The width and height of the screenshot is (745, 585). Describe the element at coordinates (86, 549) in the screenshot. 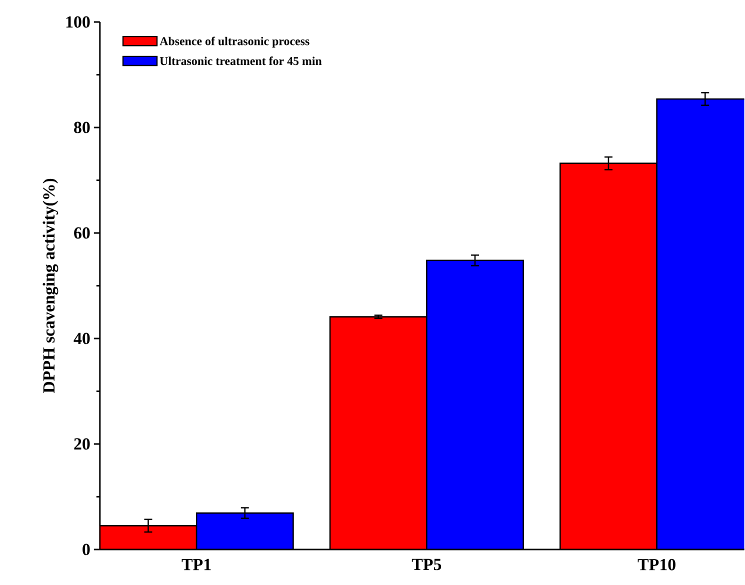

I see `y-tick-label: 0` at that location.